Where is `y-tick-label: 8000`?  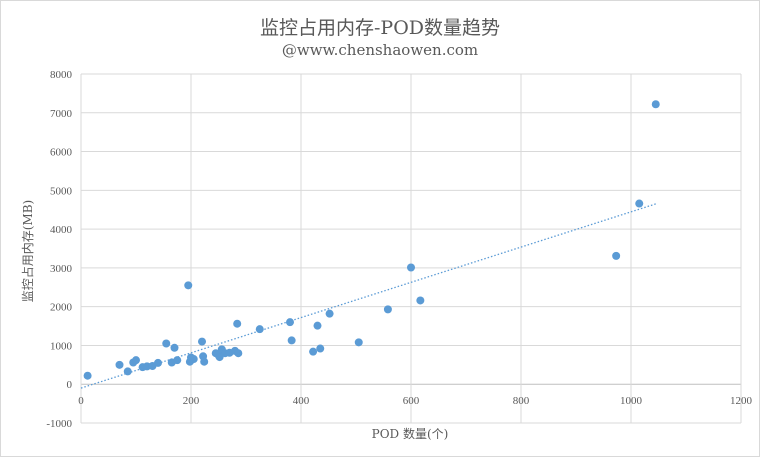
y-tick-label: 8000 is located at coordinates (61, 75).